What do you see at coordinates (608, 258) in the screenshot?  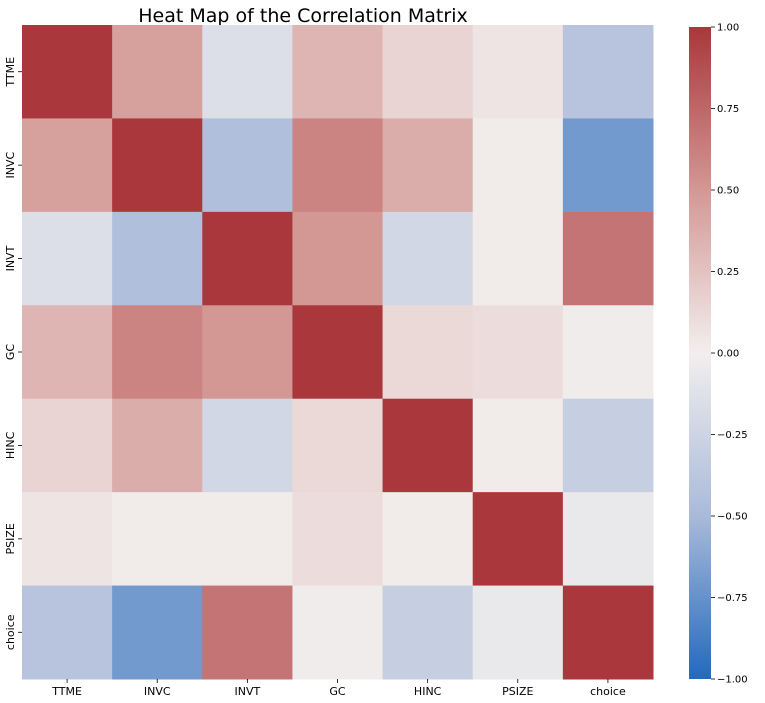 I see `heatmap-cell-INVT-choice` at bounding box center [608, 258].